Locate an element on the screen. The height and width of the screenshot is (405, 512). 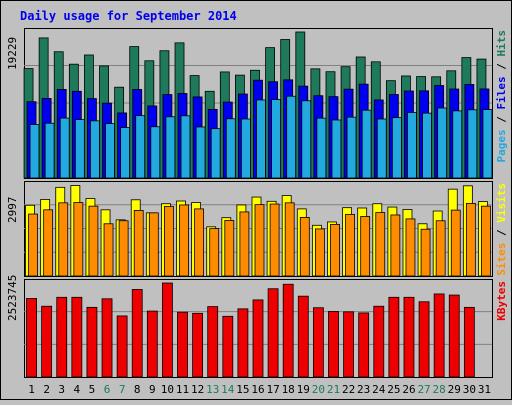
x-tick-label: 14 is located at coordinates (228, 389).